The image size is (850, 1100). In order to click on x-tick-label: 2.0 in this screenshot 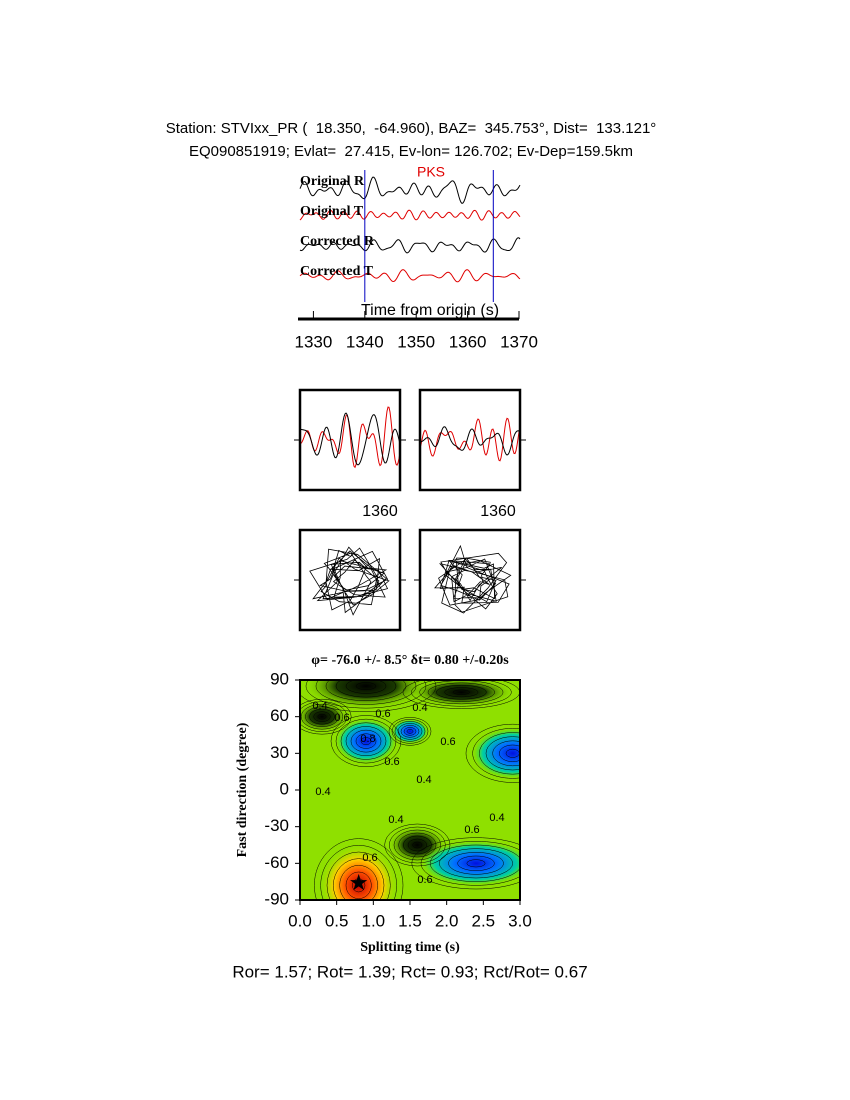, I will do `click(447, 920)`.